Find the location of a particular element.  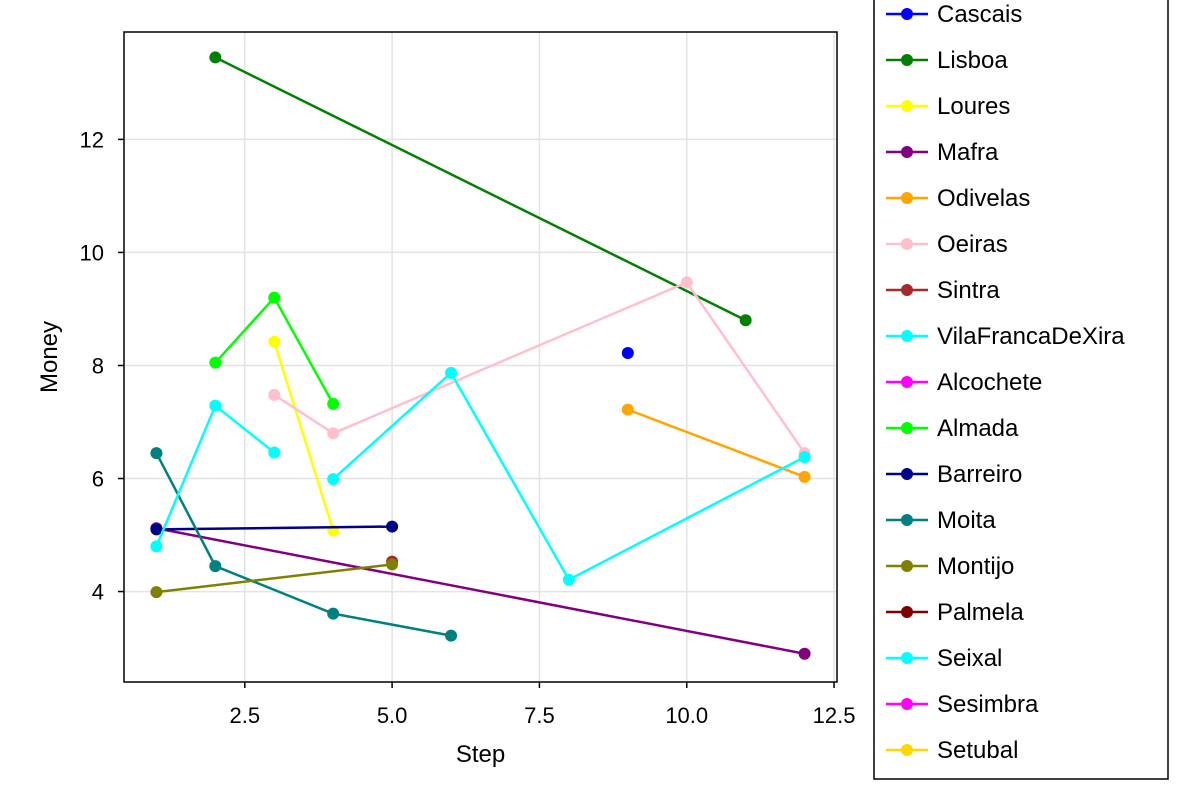

series-moita is located at coordinates (304, 544).